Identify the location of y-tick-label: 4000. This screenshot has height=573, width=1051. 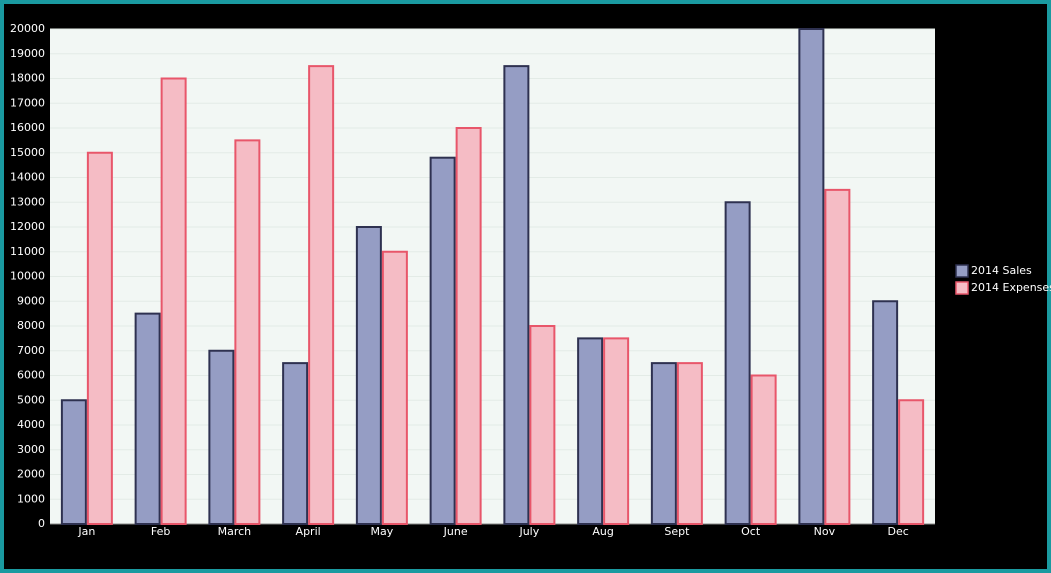
(31, 424).